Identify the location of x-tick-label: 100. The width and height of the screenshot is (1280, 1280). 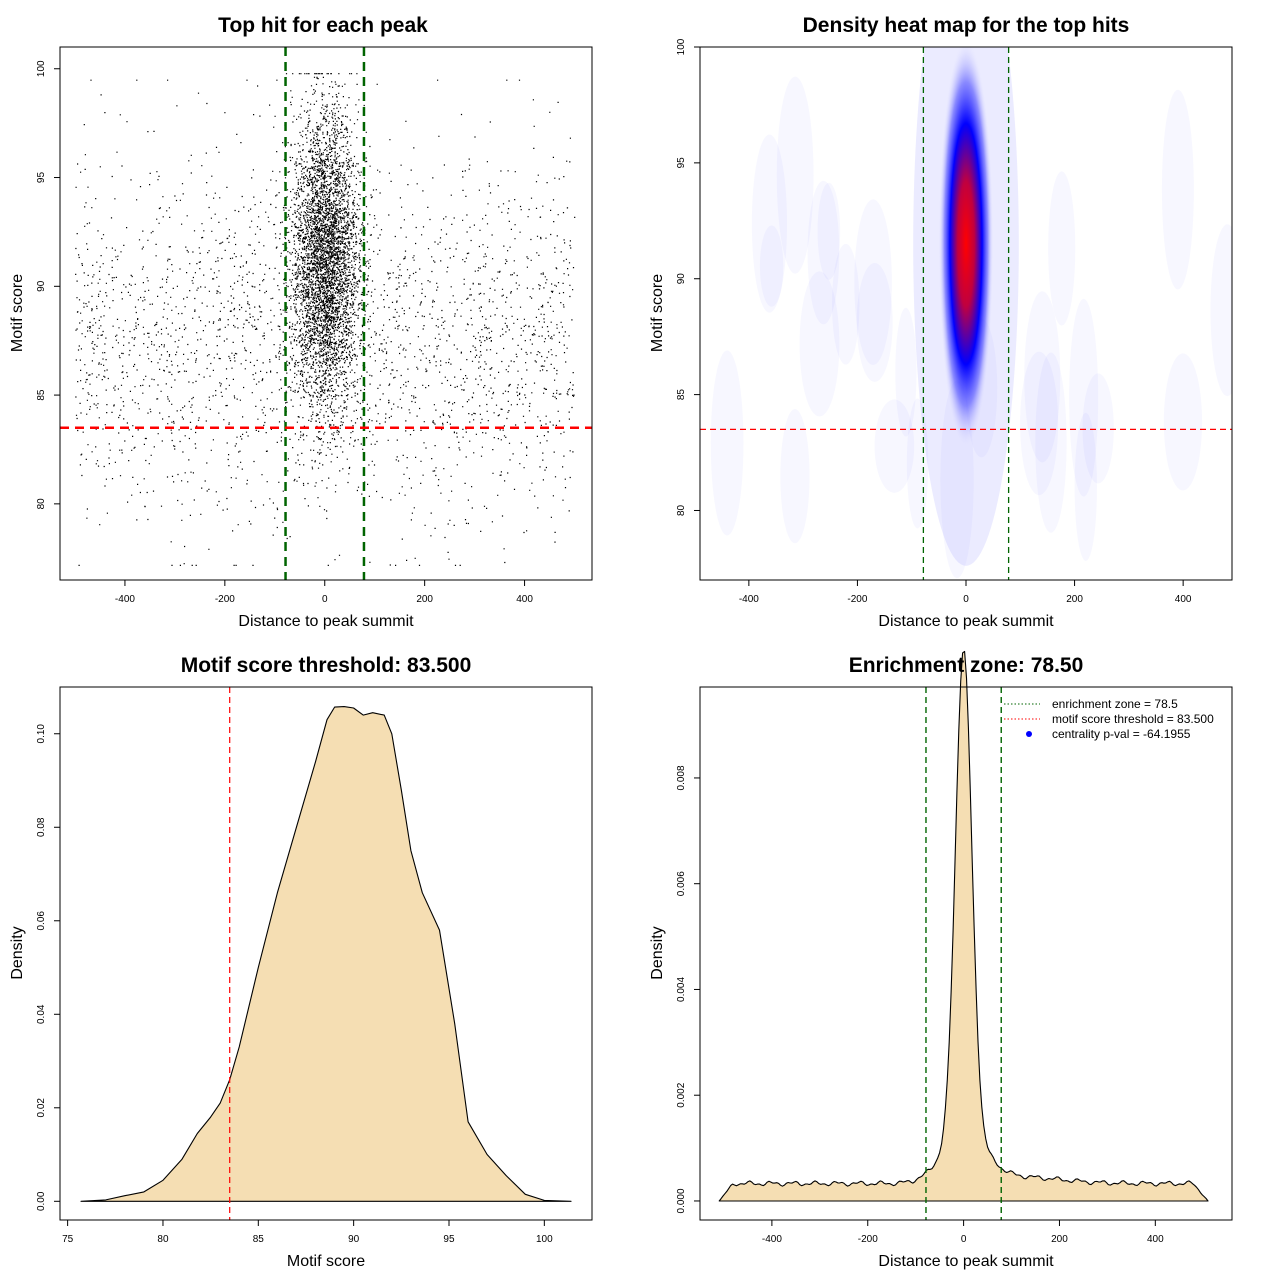
(544, 1239).